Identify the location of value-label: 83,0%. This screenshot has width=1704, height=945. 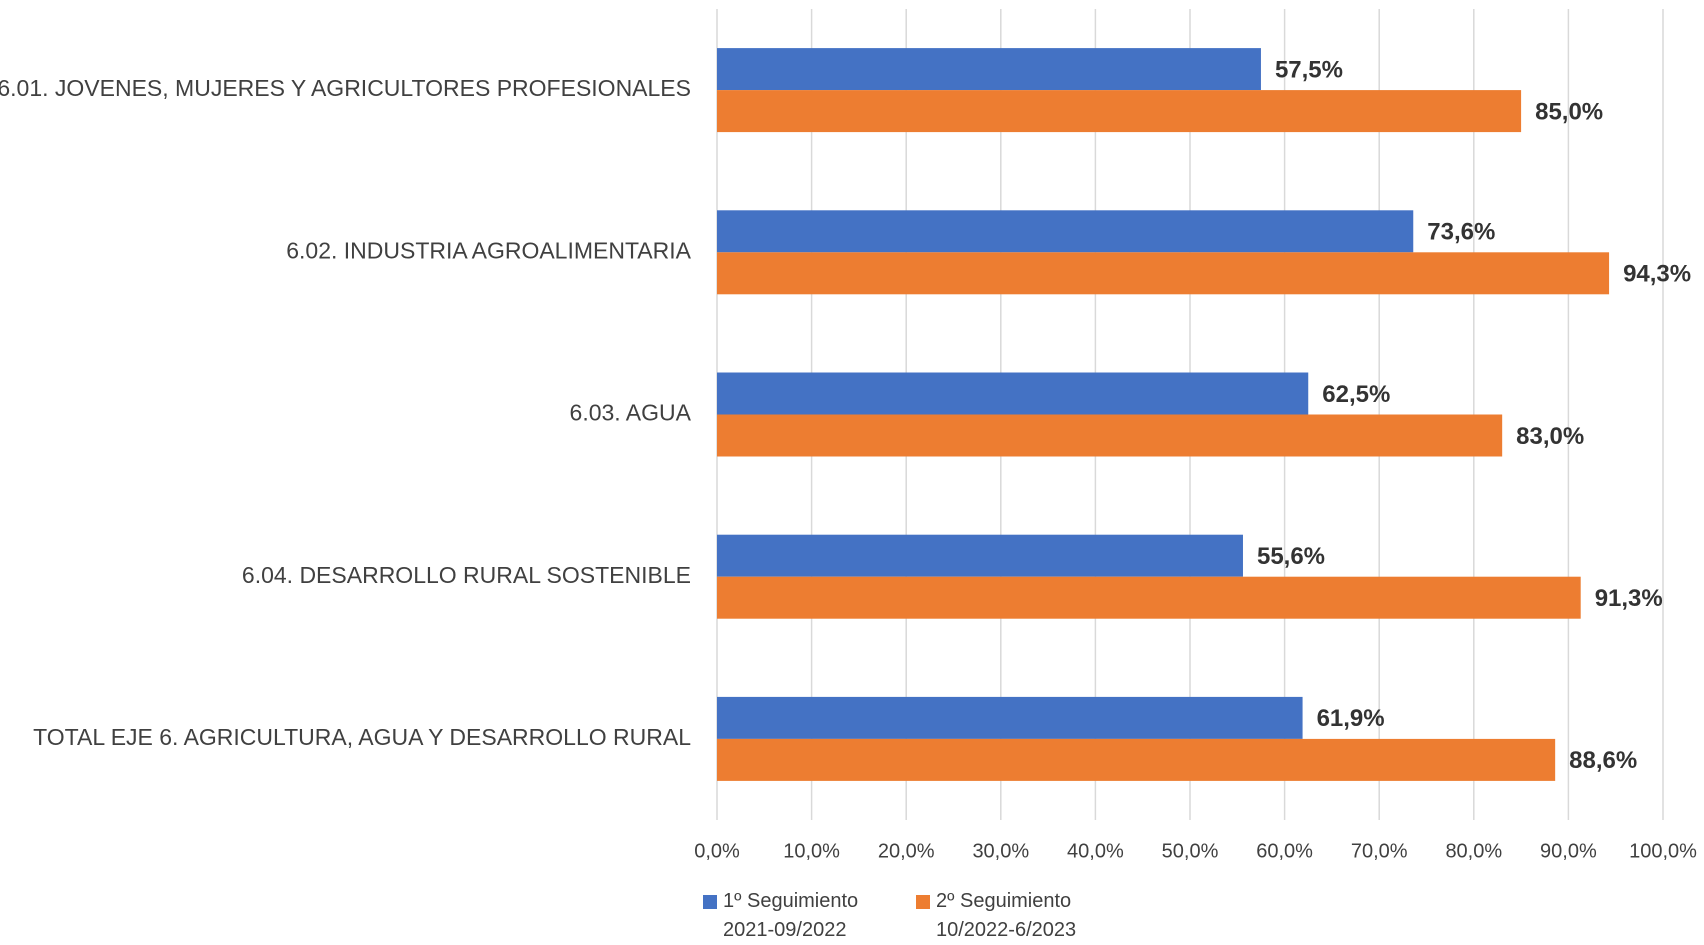
(1550, 436).